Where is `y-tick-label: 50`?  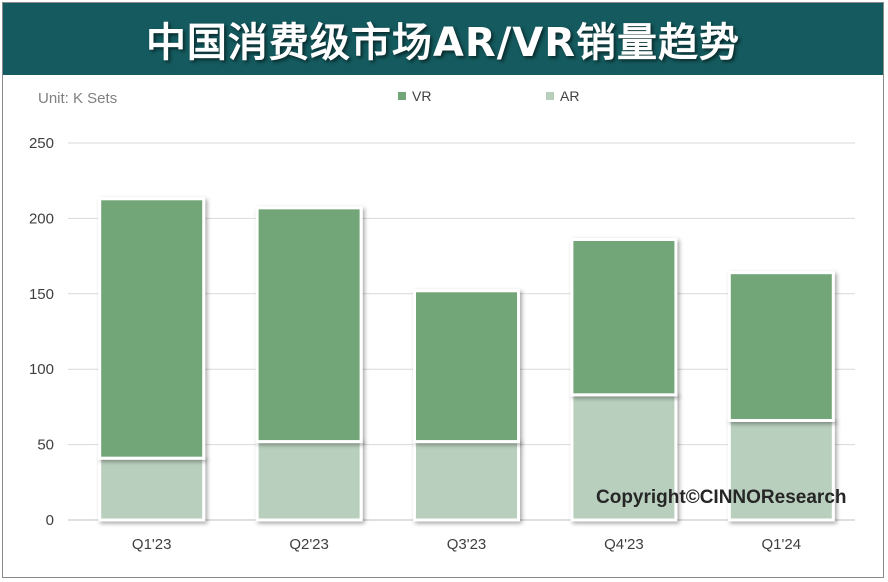 y-tick-label: 50 is located at coordinates (45, 445).